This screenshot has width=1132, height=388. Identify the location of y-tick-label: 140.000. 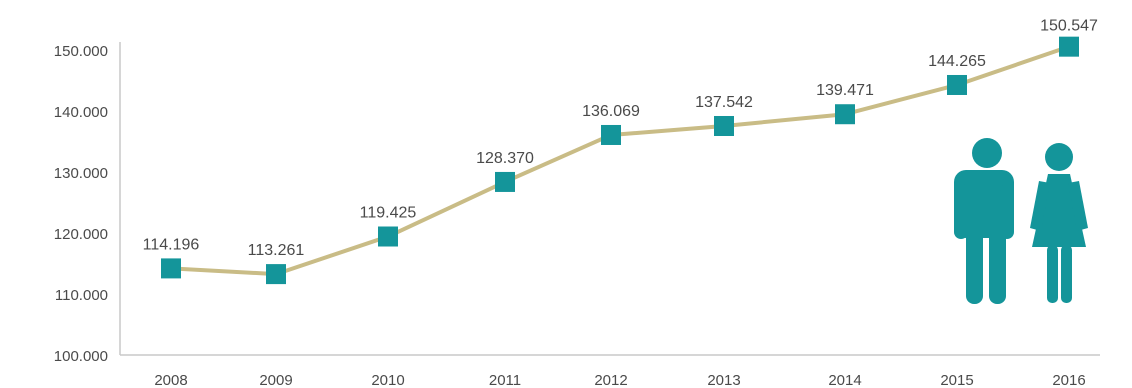
(81, 112).